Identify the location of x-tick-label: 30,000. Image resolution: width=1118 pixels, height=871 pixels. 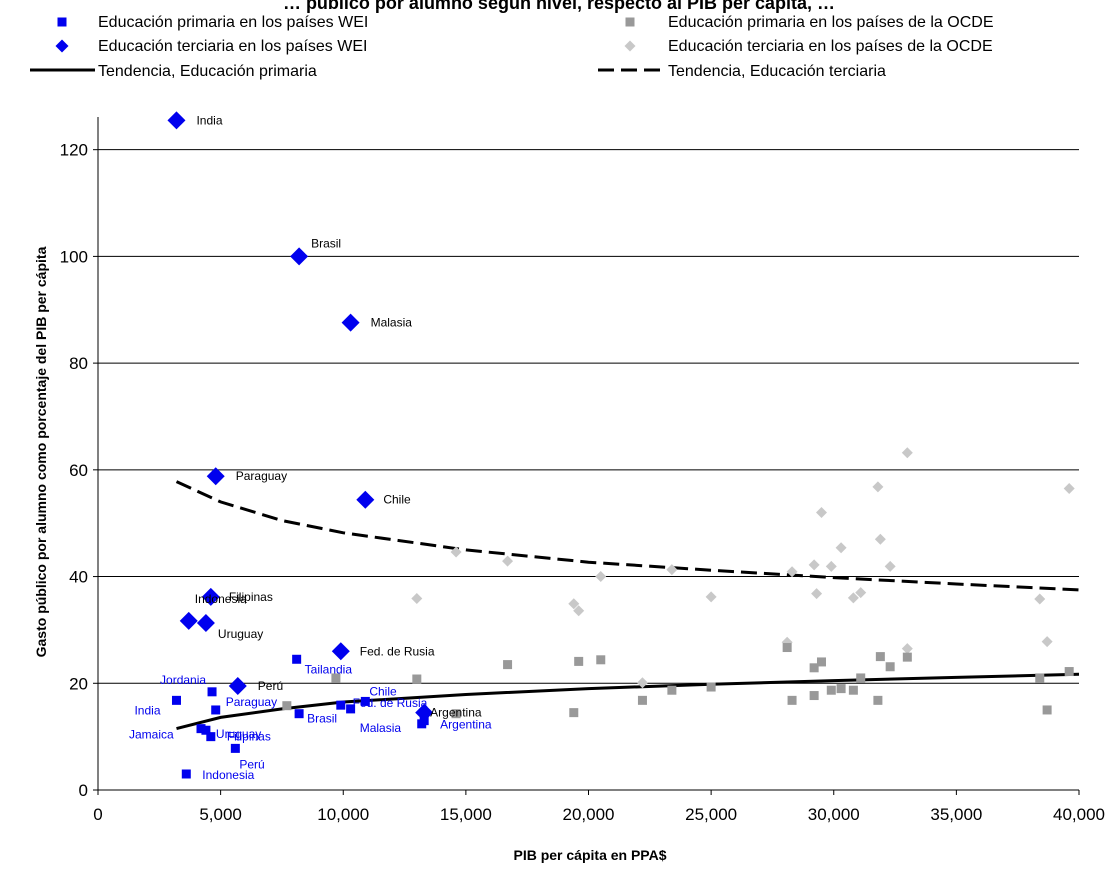
(834, 814).